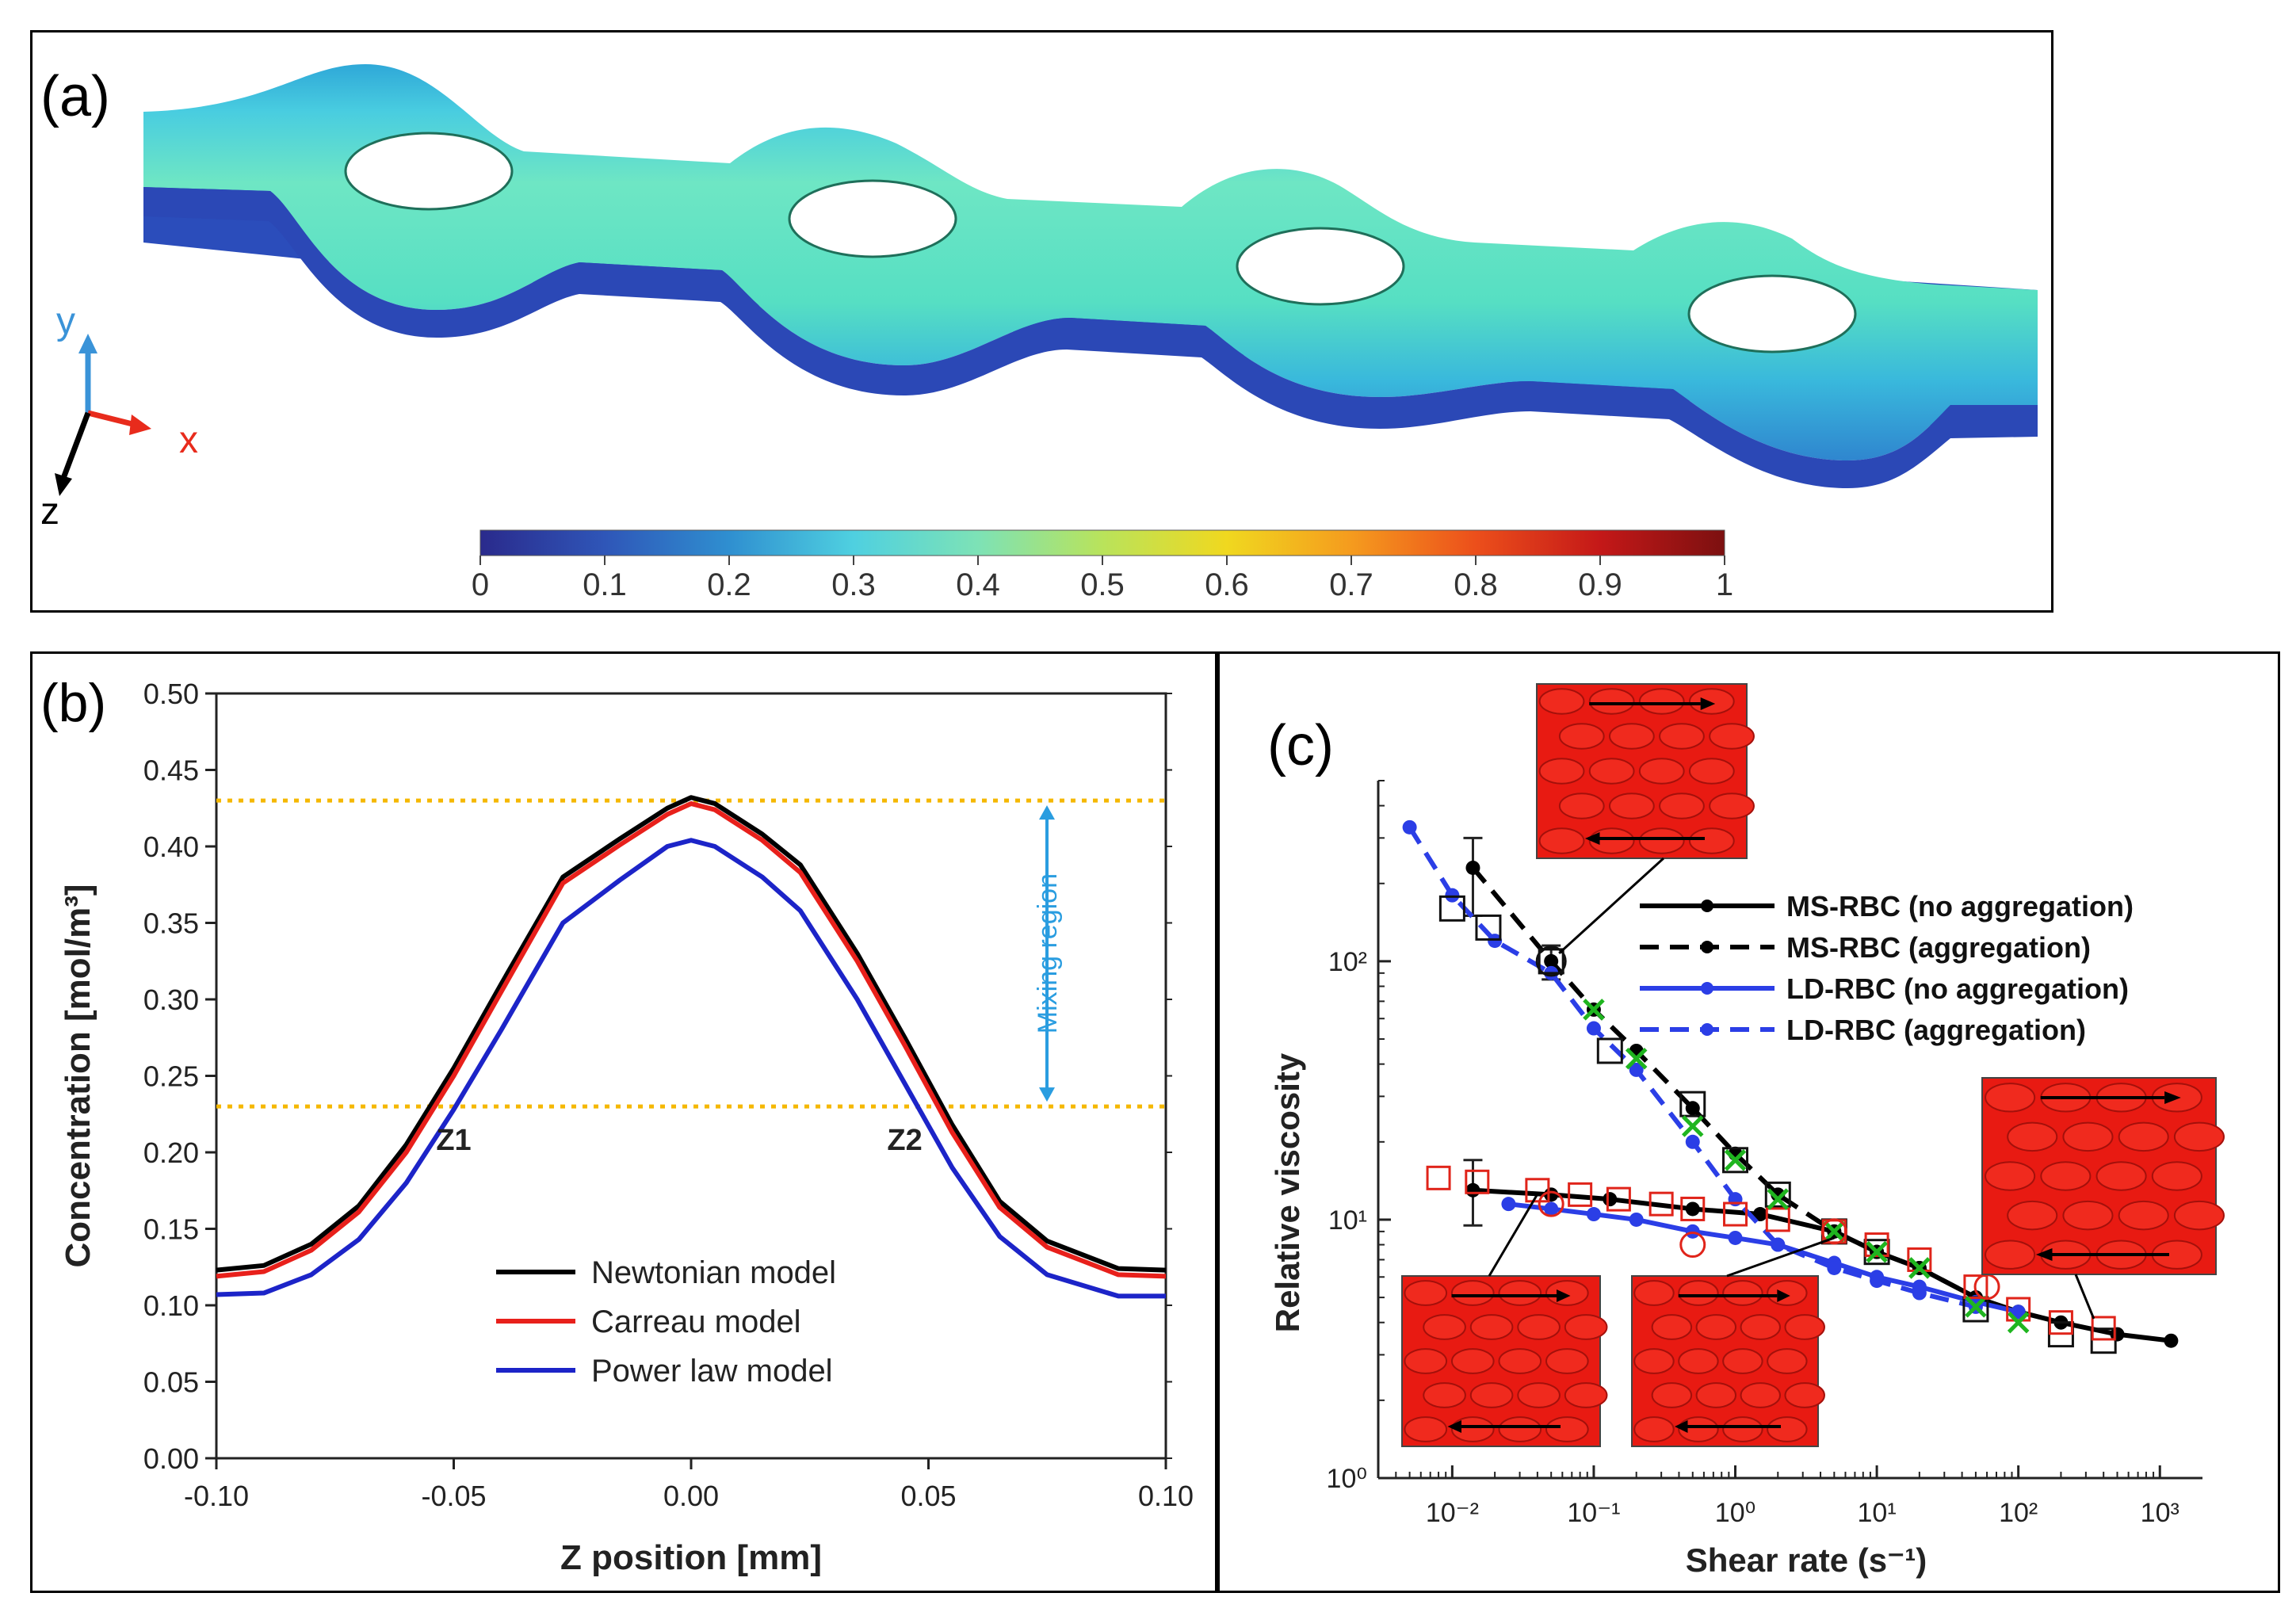 The height and width of the screenshot is (1612, 2296). What do you see at coordinates (1611, 906) in the screenshot?
I see `inset-pointer` at bounding box center [1611, 906].